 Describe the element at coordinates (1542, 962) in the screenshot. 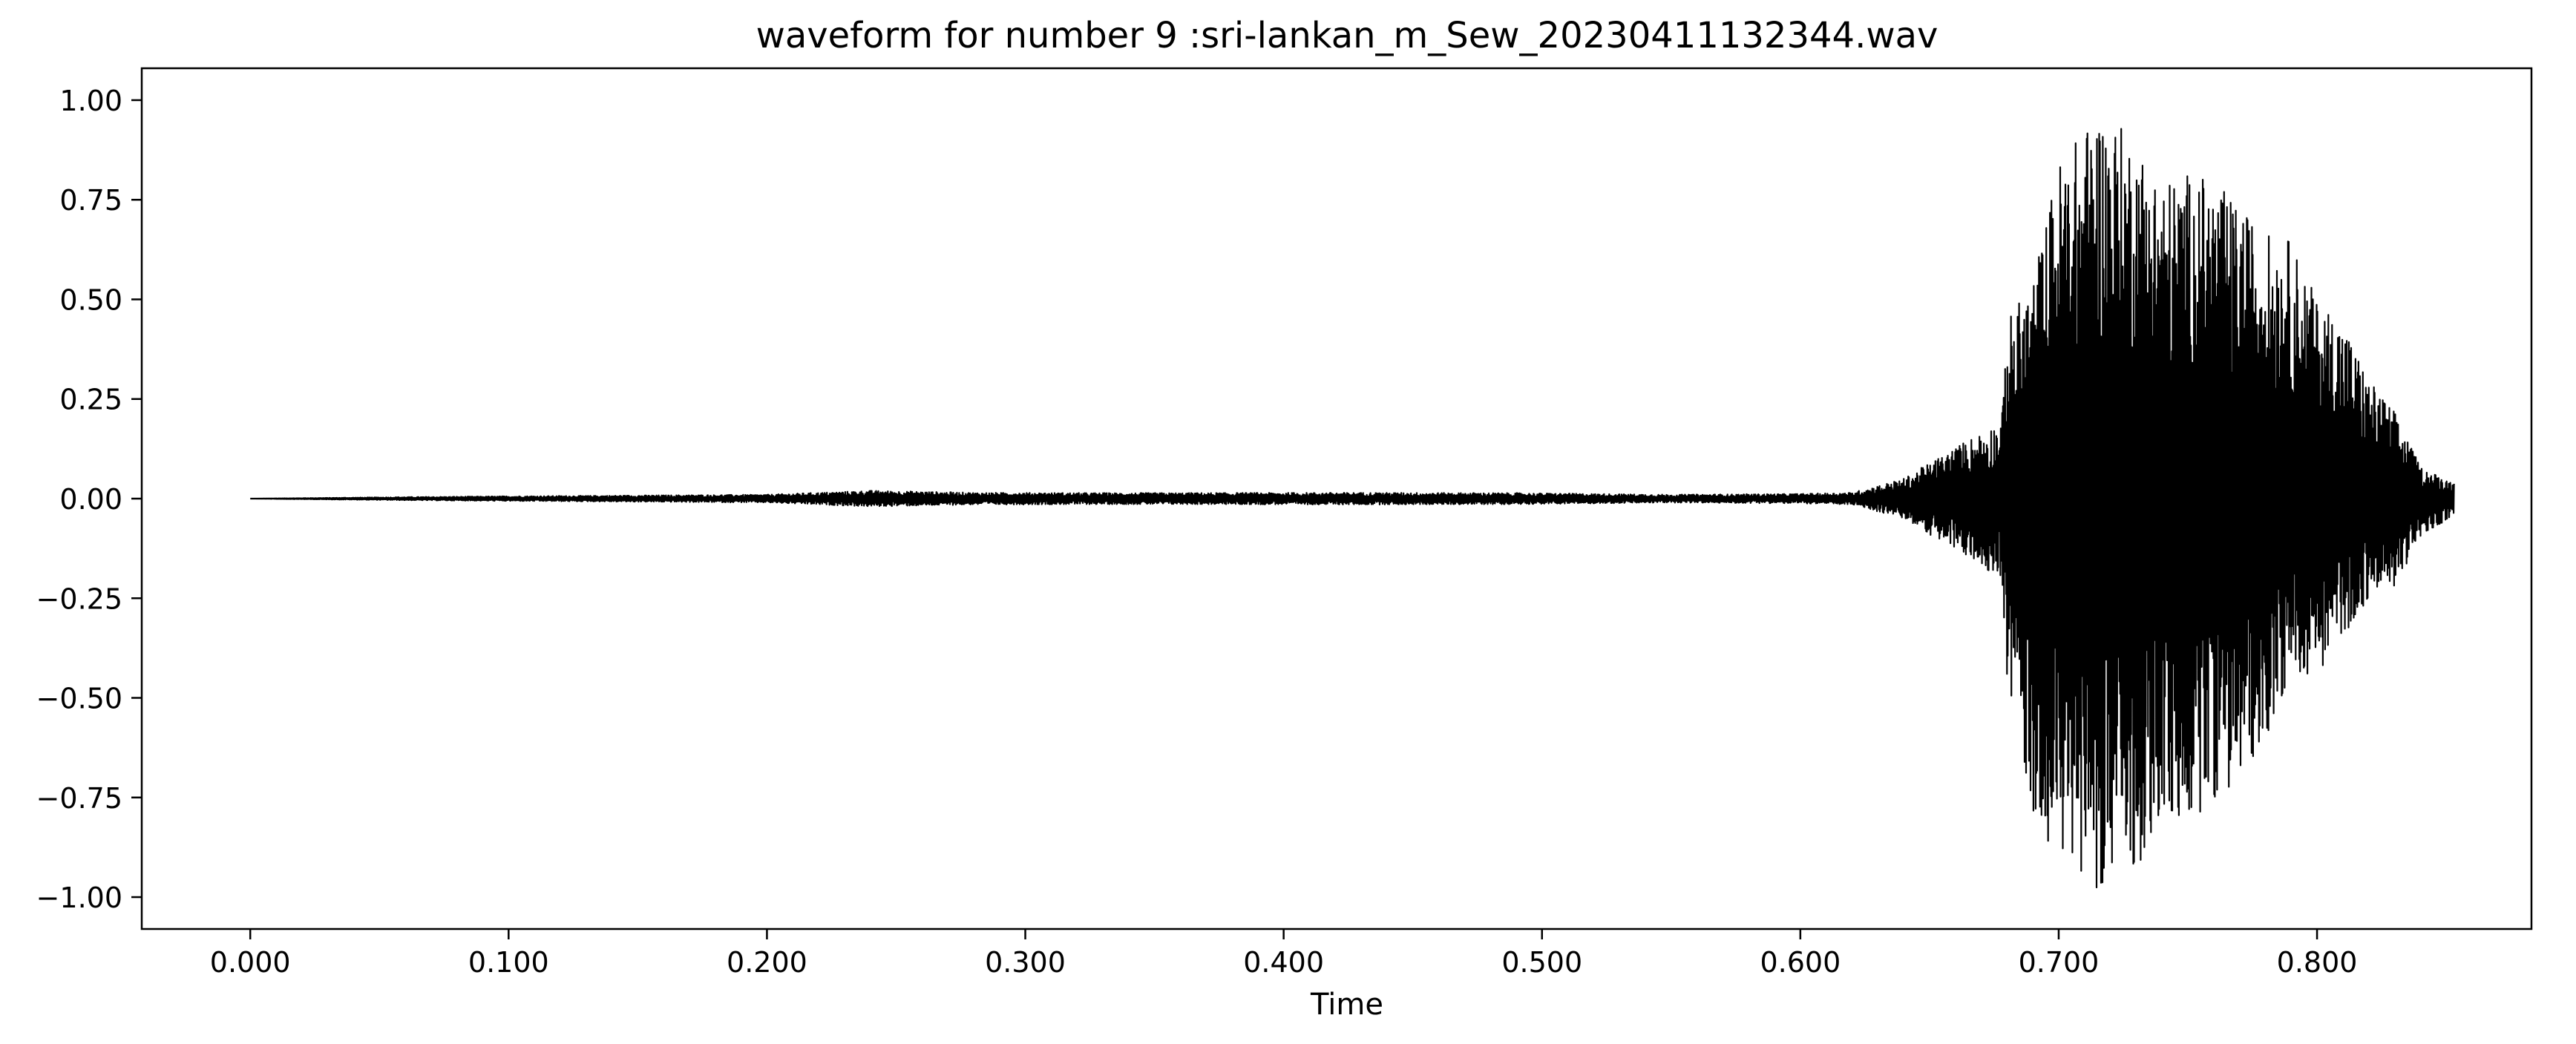

I see `x-tick-label: 0.500` at that location.